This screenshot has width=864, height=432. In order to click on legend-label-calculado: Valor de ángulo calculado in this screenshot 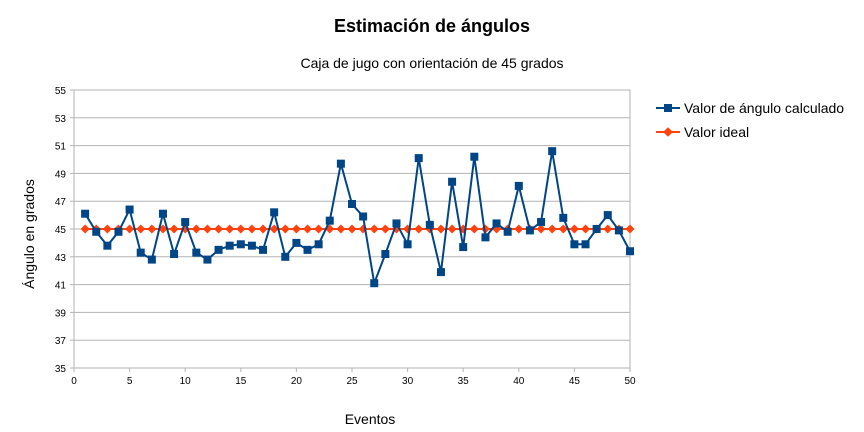, I will do `click(764, 108)`.